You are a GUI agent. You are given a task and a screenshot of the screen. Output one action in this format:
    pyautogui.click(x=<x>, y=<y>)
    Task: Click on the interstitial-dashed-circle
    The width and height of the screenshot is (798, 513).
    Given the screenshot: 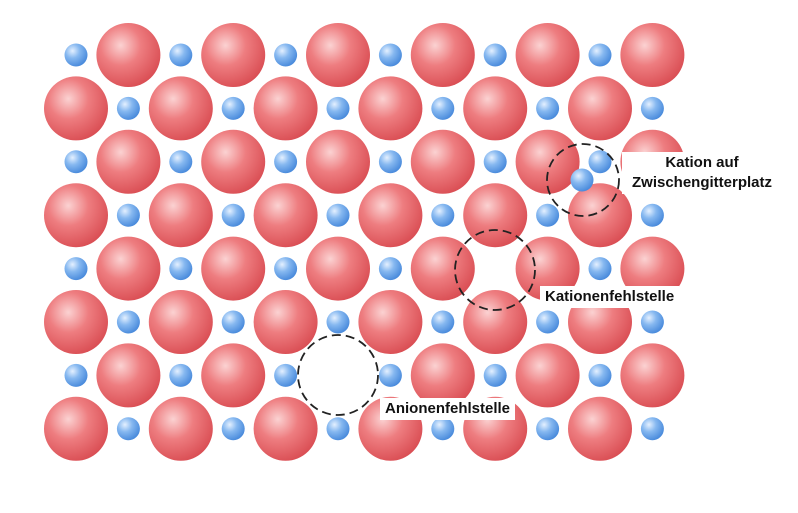 What is the action you would take?
    pyautogui.click(x=583, y=180)
    